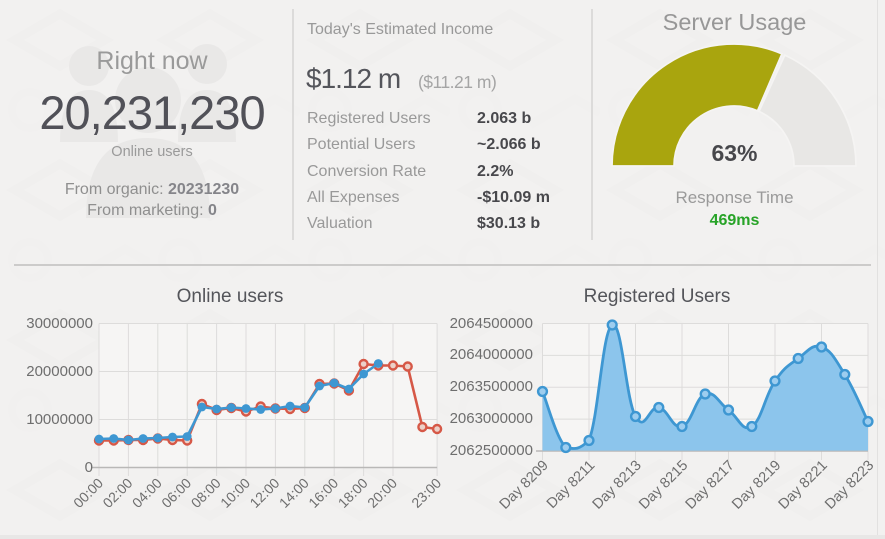 The height and width of the screenshot is (539, 885). Describe the element at coordinates (147, 493) in the screenshot. I see `svg-text: 04:00` at that location.